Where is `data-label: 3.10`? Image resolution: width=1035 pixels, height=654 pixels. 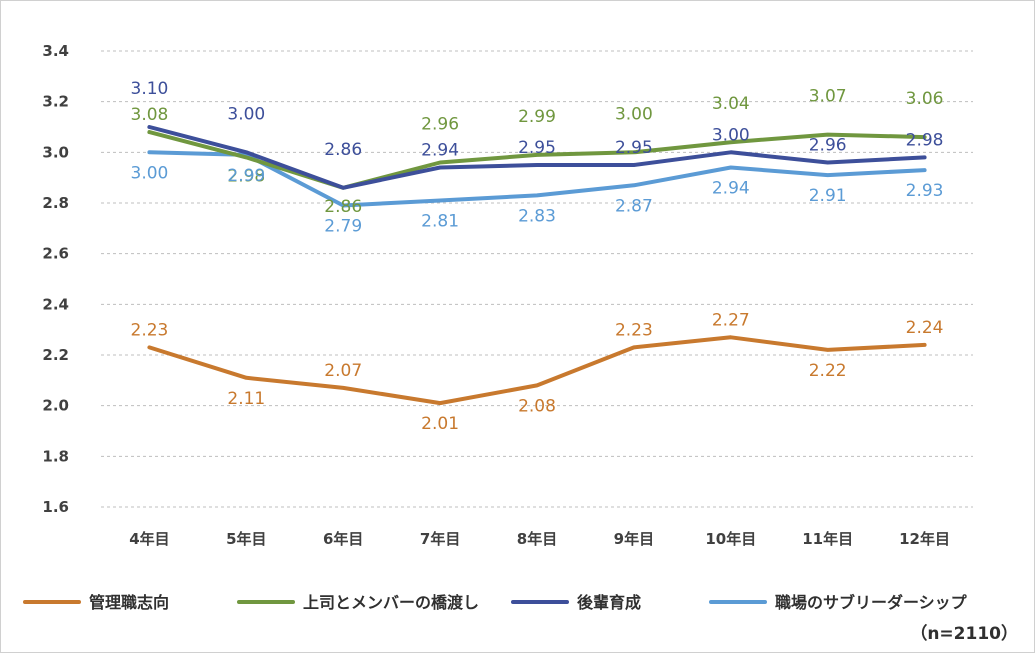
data-label: 3.10 is located at coordinates (150, 89).